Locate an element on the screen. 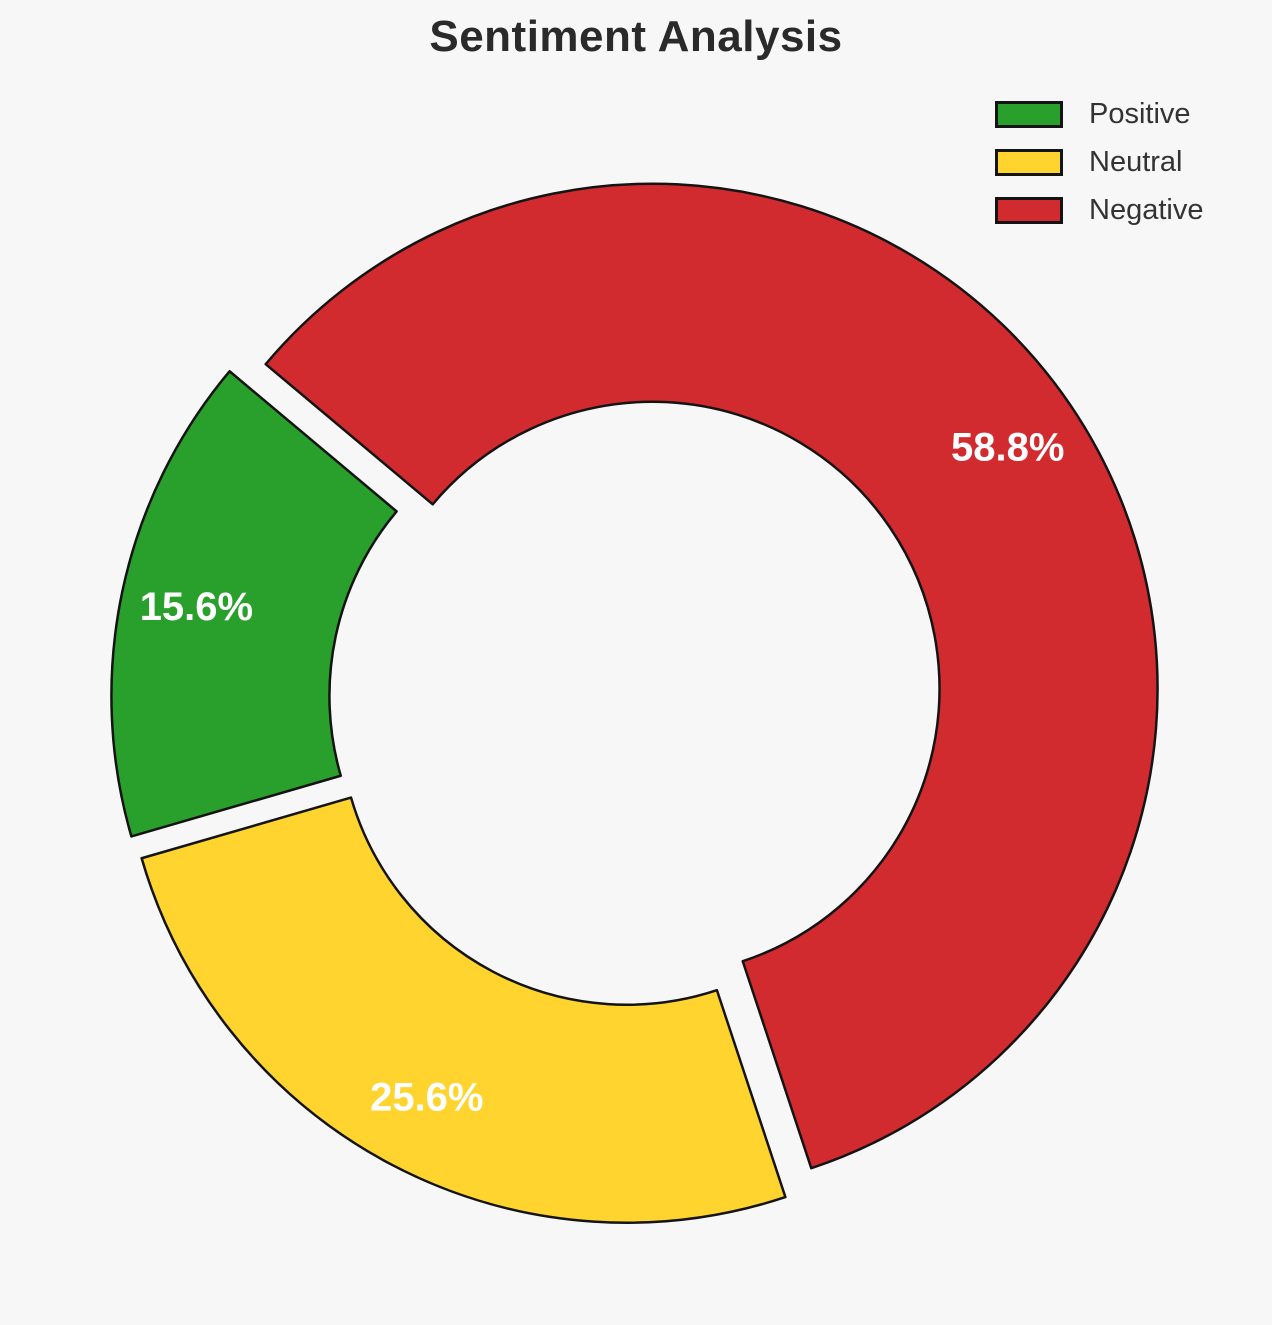 Image resolution: width=1272 pixels, height=1325 pixels. legend-label-negative: Negative is located at coordinates (1146, 210).